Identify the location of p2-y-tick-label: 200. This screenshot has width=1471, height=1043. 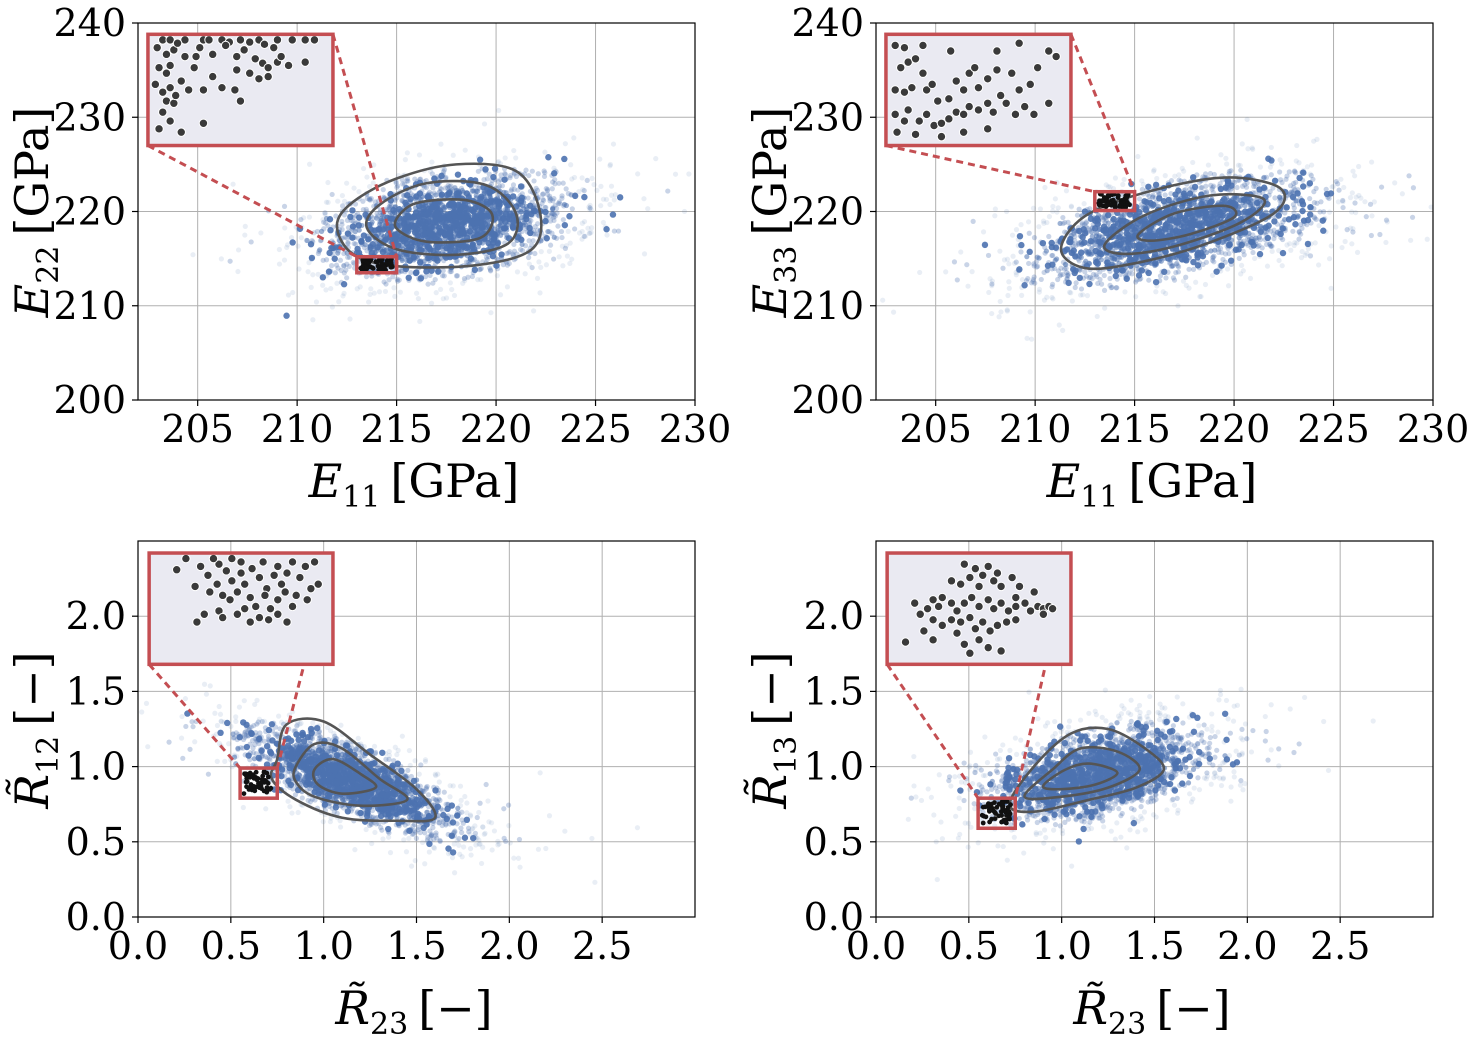
(827, 400).